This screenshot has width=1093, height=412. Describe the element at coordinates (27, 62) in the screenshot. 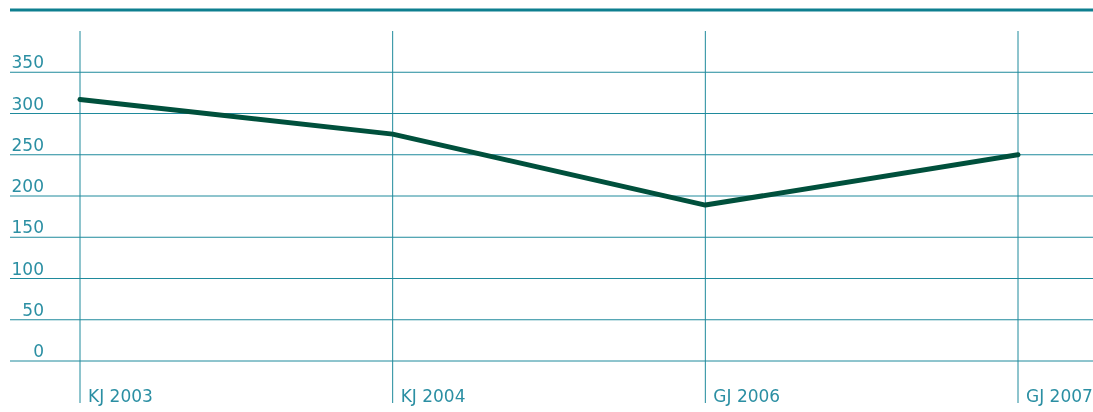

I see `y-tick-label: 350` at that location.